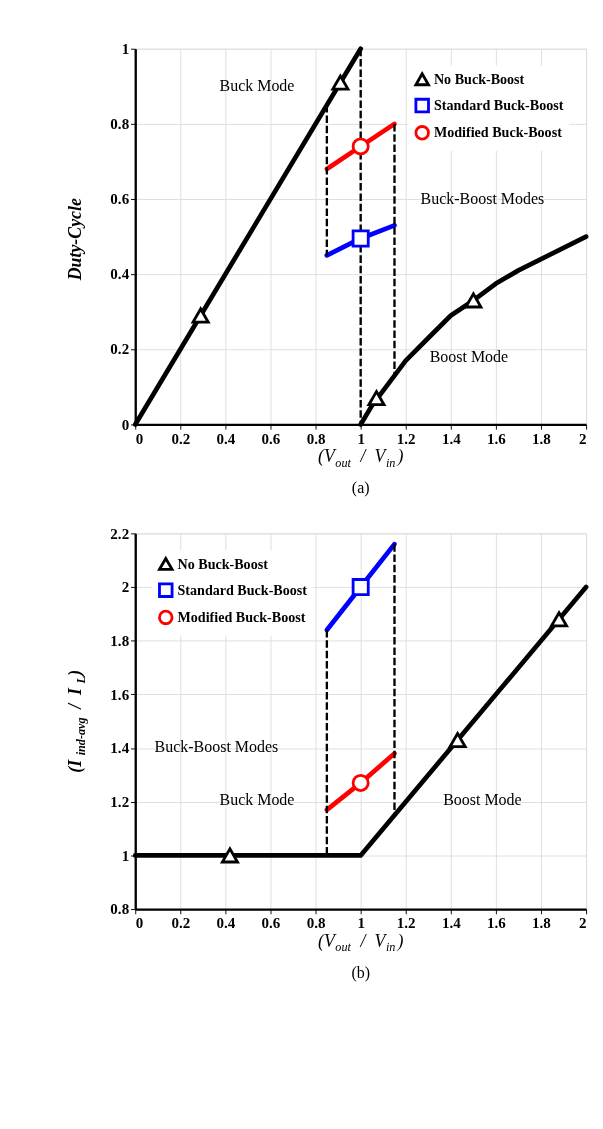  Describe the element at coordinates (360, 972) in the screenshot. I see `text: (b)` at that location.